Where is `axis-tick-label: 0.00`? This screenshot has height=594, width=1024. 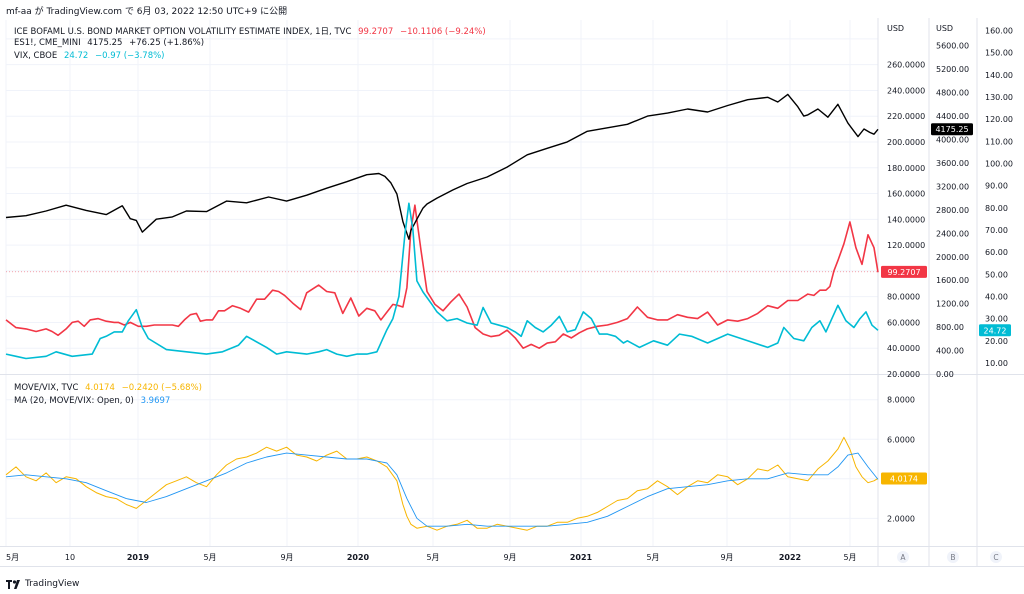
axis-tick-label: 0.00 is located at coordinates (945, 374).